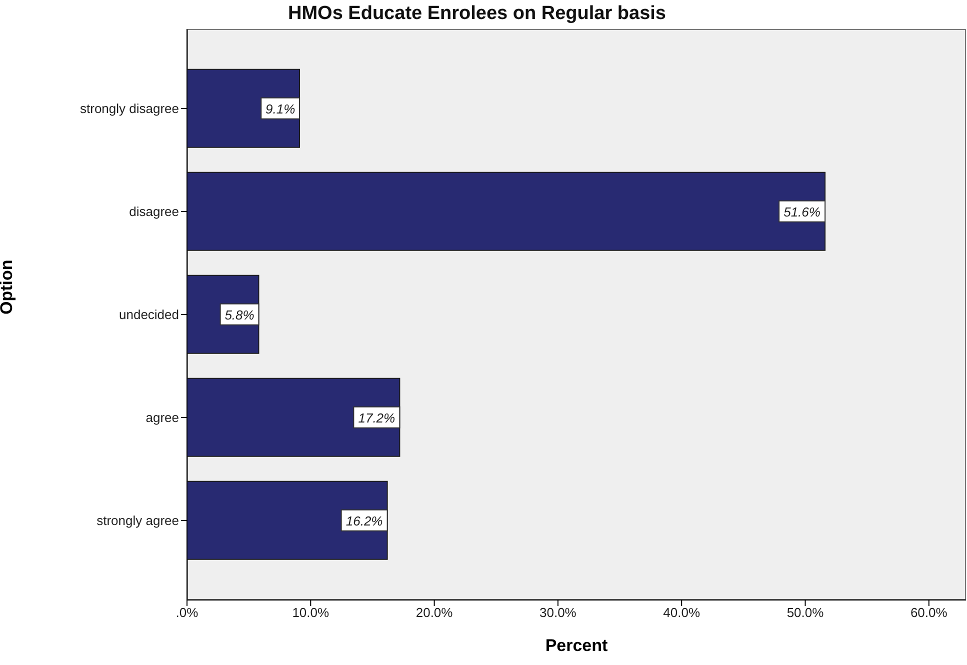  Describe the element at coordinates (137, 520) in the screenshot. I see `y-tick-label: strongly agree` at that location.